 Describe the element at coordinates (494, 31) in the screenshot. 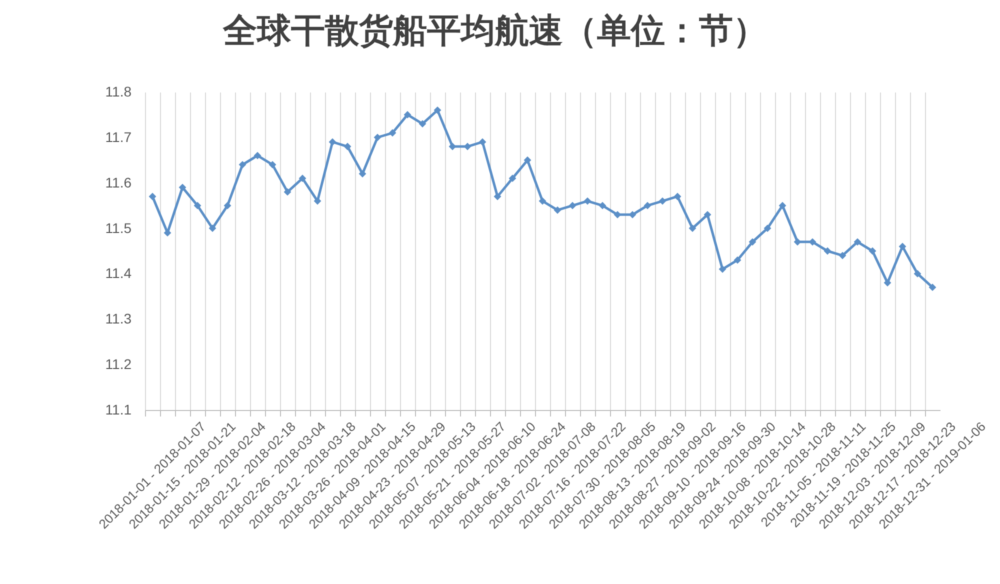

I see `chart-title: 全球干散货船平均航速（单位：节）` at that location.